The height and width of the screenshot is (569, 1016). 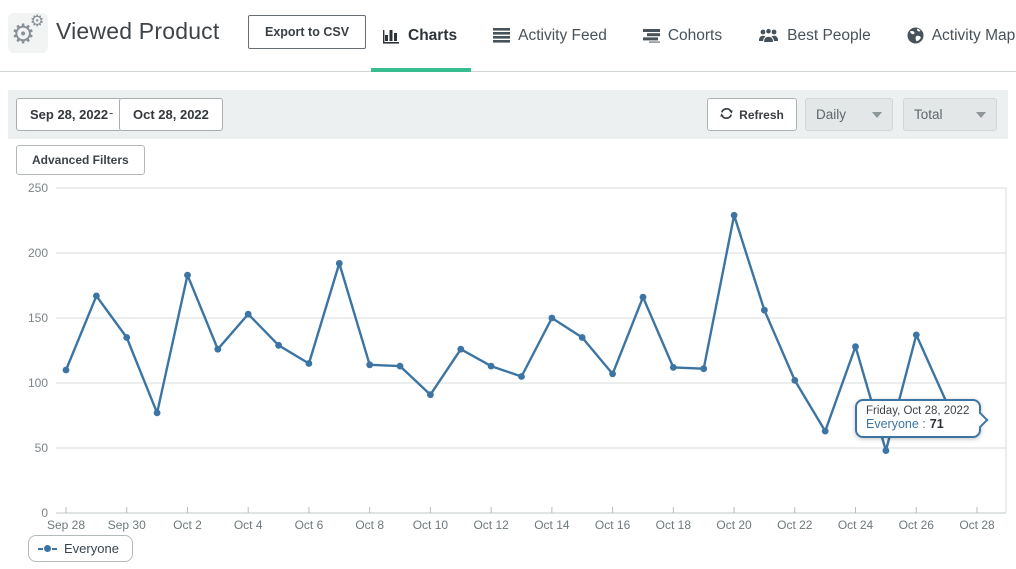 I want to click on date-range-start-button: Sep 28, 2022, so click(x=69, y=114).